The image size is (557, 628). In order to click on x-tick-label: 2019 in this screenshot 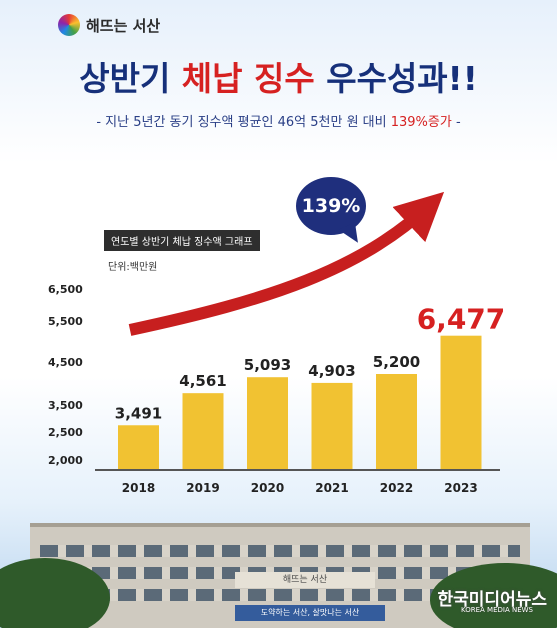, I will do `click(202, 488)`.